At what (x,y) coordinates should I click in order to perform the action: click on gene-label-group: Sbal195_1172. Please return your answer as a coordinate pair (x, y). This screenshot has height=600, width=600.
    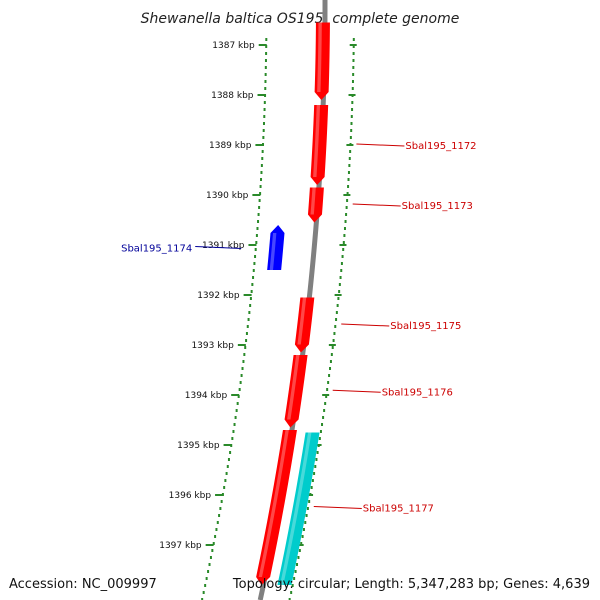
    Looking at the image, I should click on (416, 146).